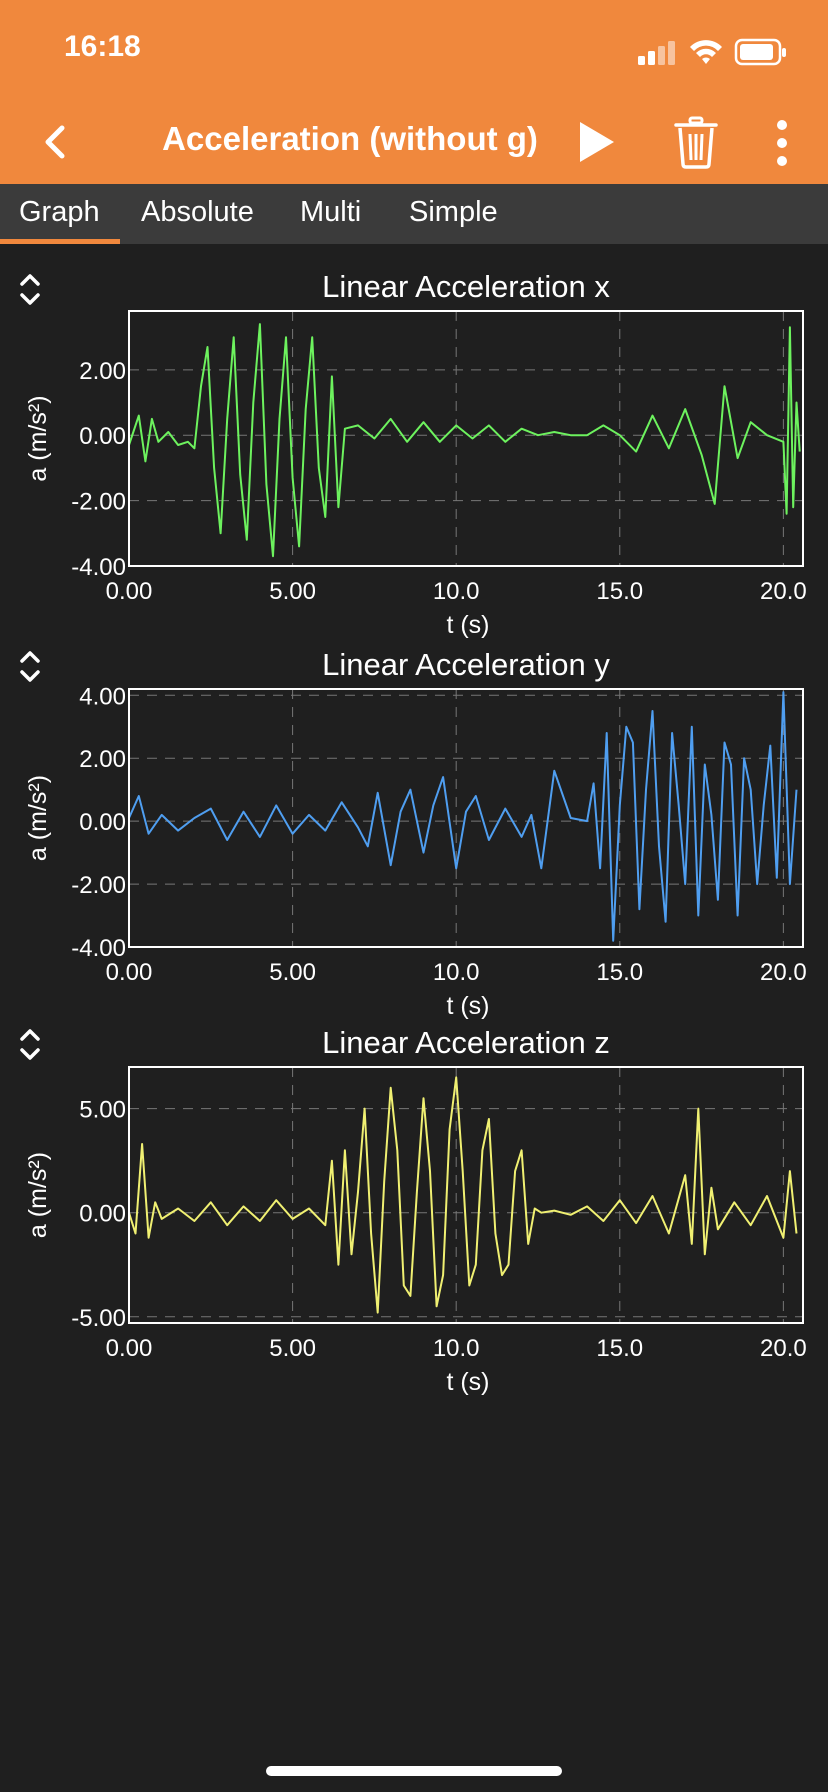 The width and height of the screenshot is (828, 1792). I want to click on trash-icon, so click(696, 142).